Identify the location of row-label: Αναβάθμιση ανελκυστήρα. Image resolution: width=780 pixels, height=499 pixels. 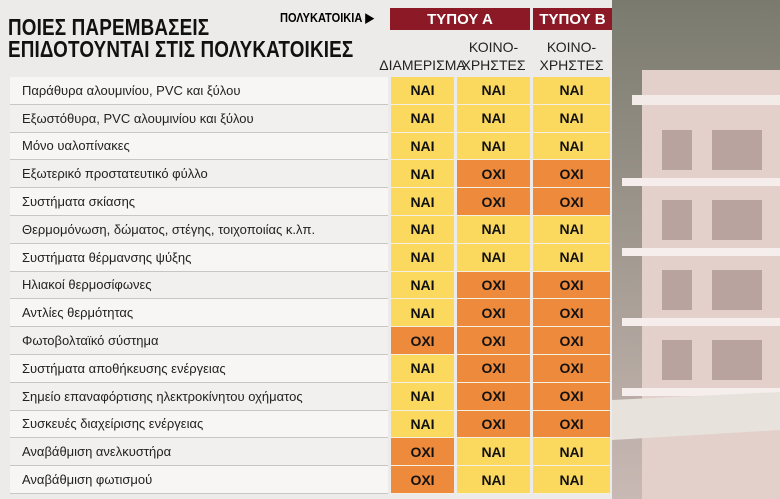
(199, 452).